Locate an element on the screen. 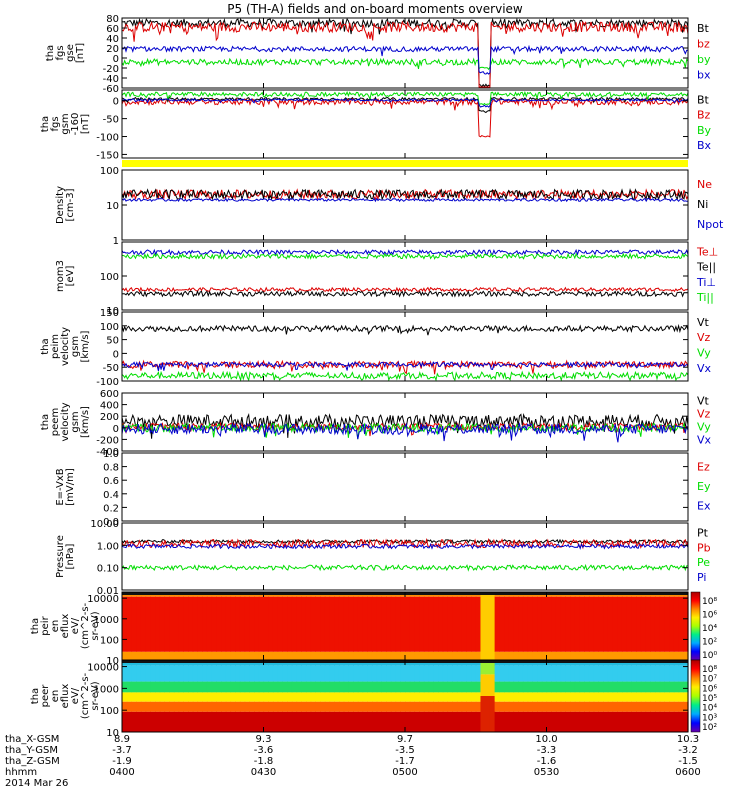  x-tick-label: 10.3 is located at coordinates (688, 739).